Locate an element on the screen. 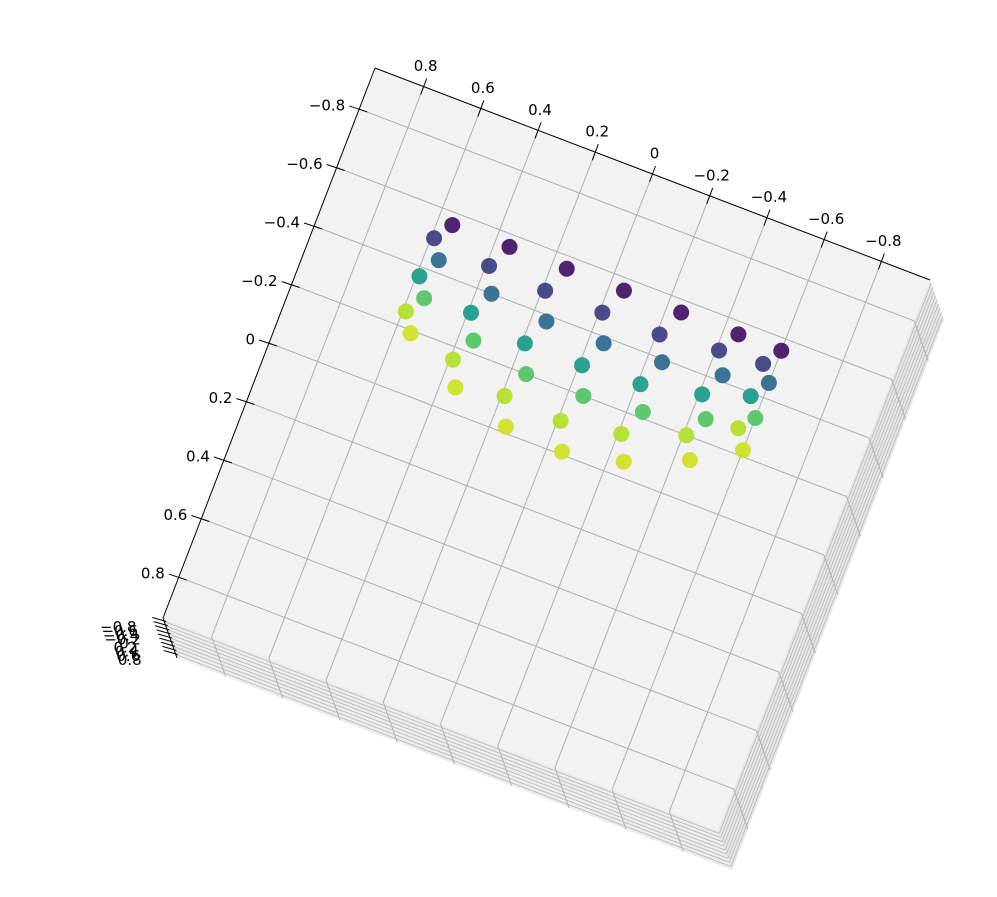 Image resolution: width=997 pixels, height=897 pixels. x-tick-label: 0 is located at coordinates (655, 154).